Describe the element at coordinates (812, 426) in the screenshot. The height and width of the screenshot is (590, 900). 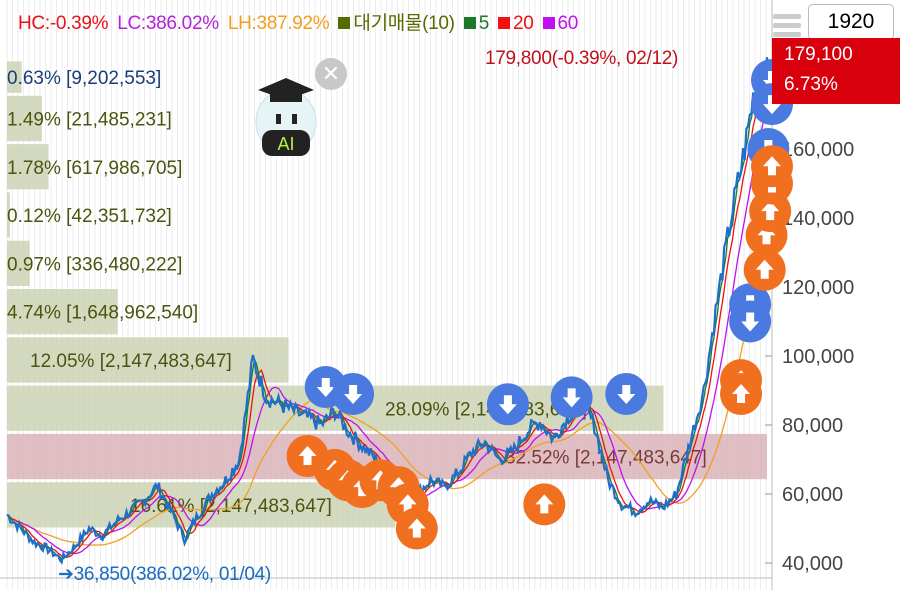
I see `y-tick-label: 80,000` at that location.